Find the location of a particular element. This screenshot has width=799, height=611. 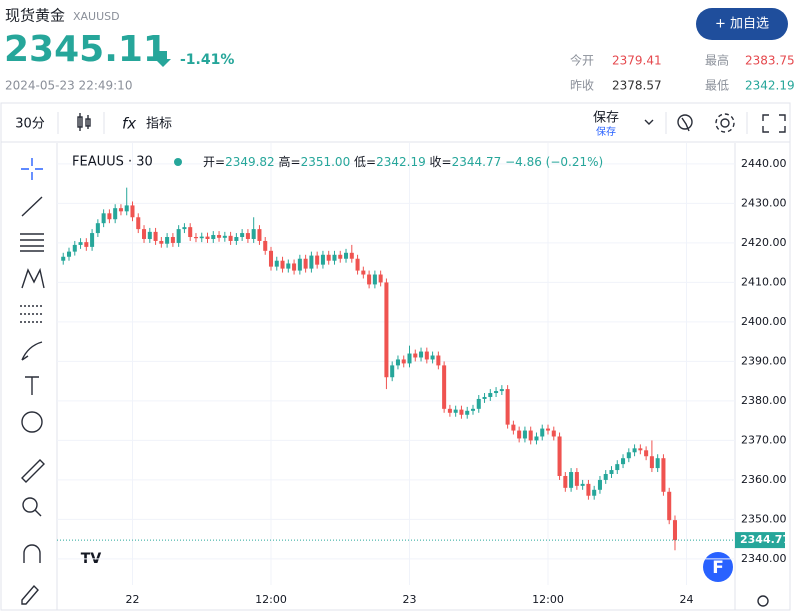

candle-icon is located at coordinates (84, 122).